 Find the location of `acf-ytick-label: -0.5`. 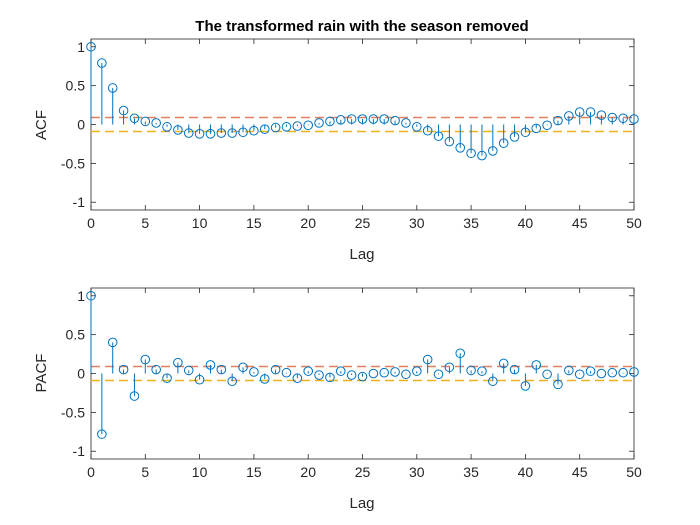

acf-ytick-label: -0.5 is located at coordinates (73, 163).